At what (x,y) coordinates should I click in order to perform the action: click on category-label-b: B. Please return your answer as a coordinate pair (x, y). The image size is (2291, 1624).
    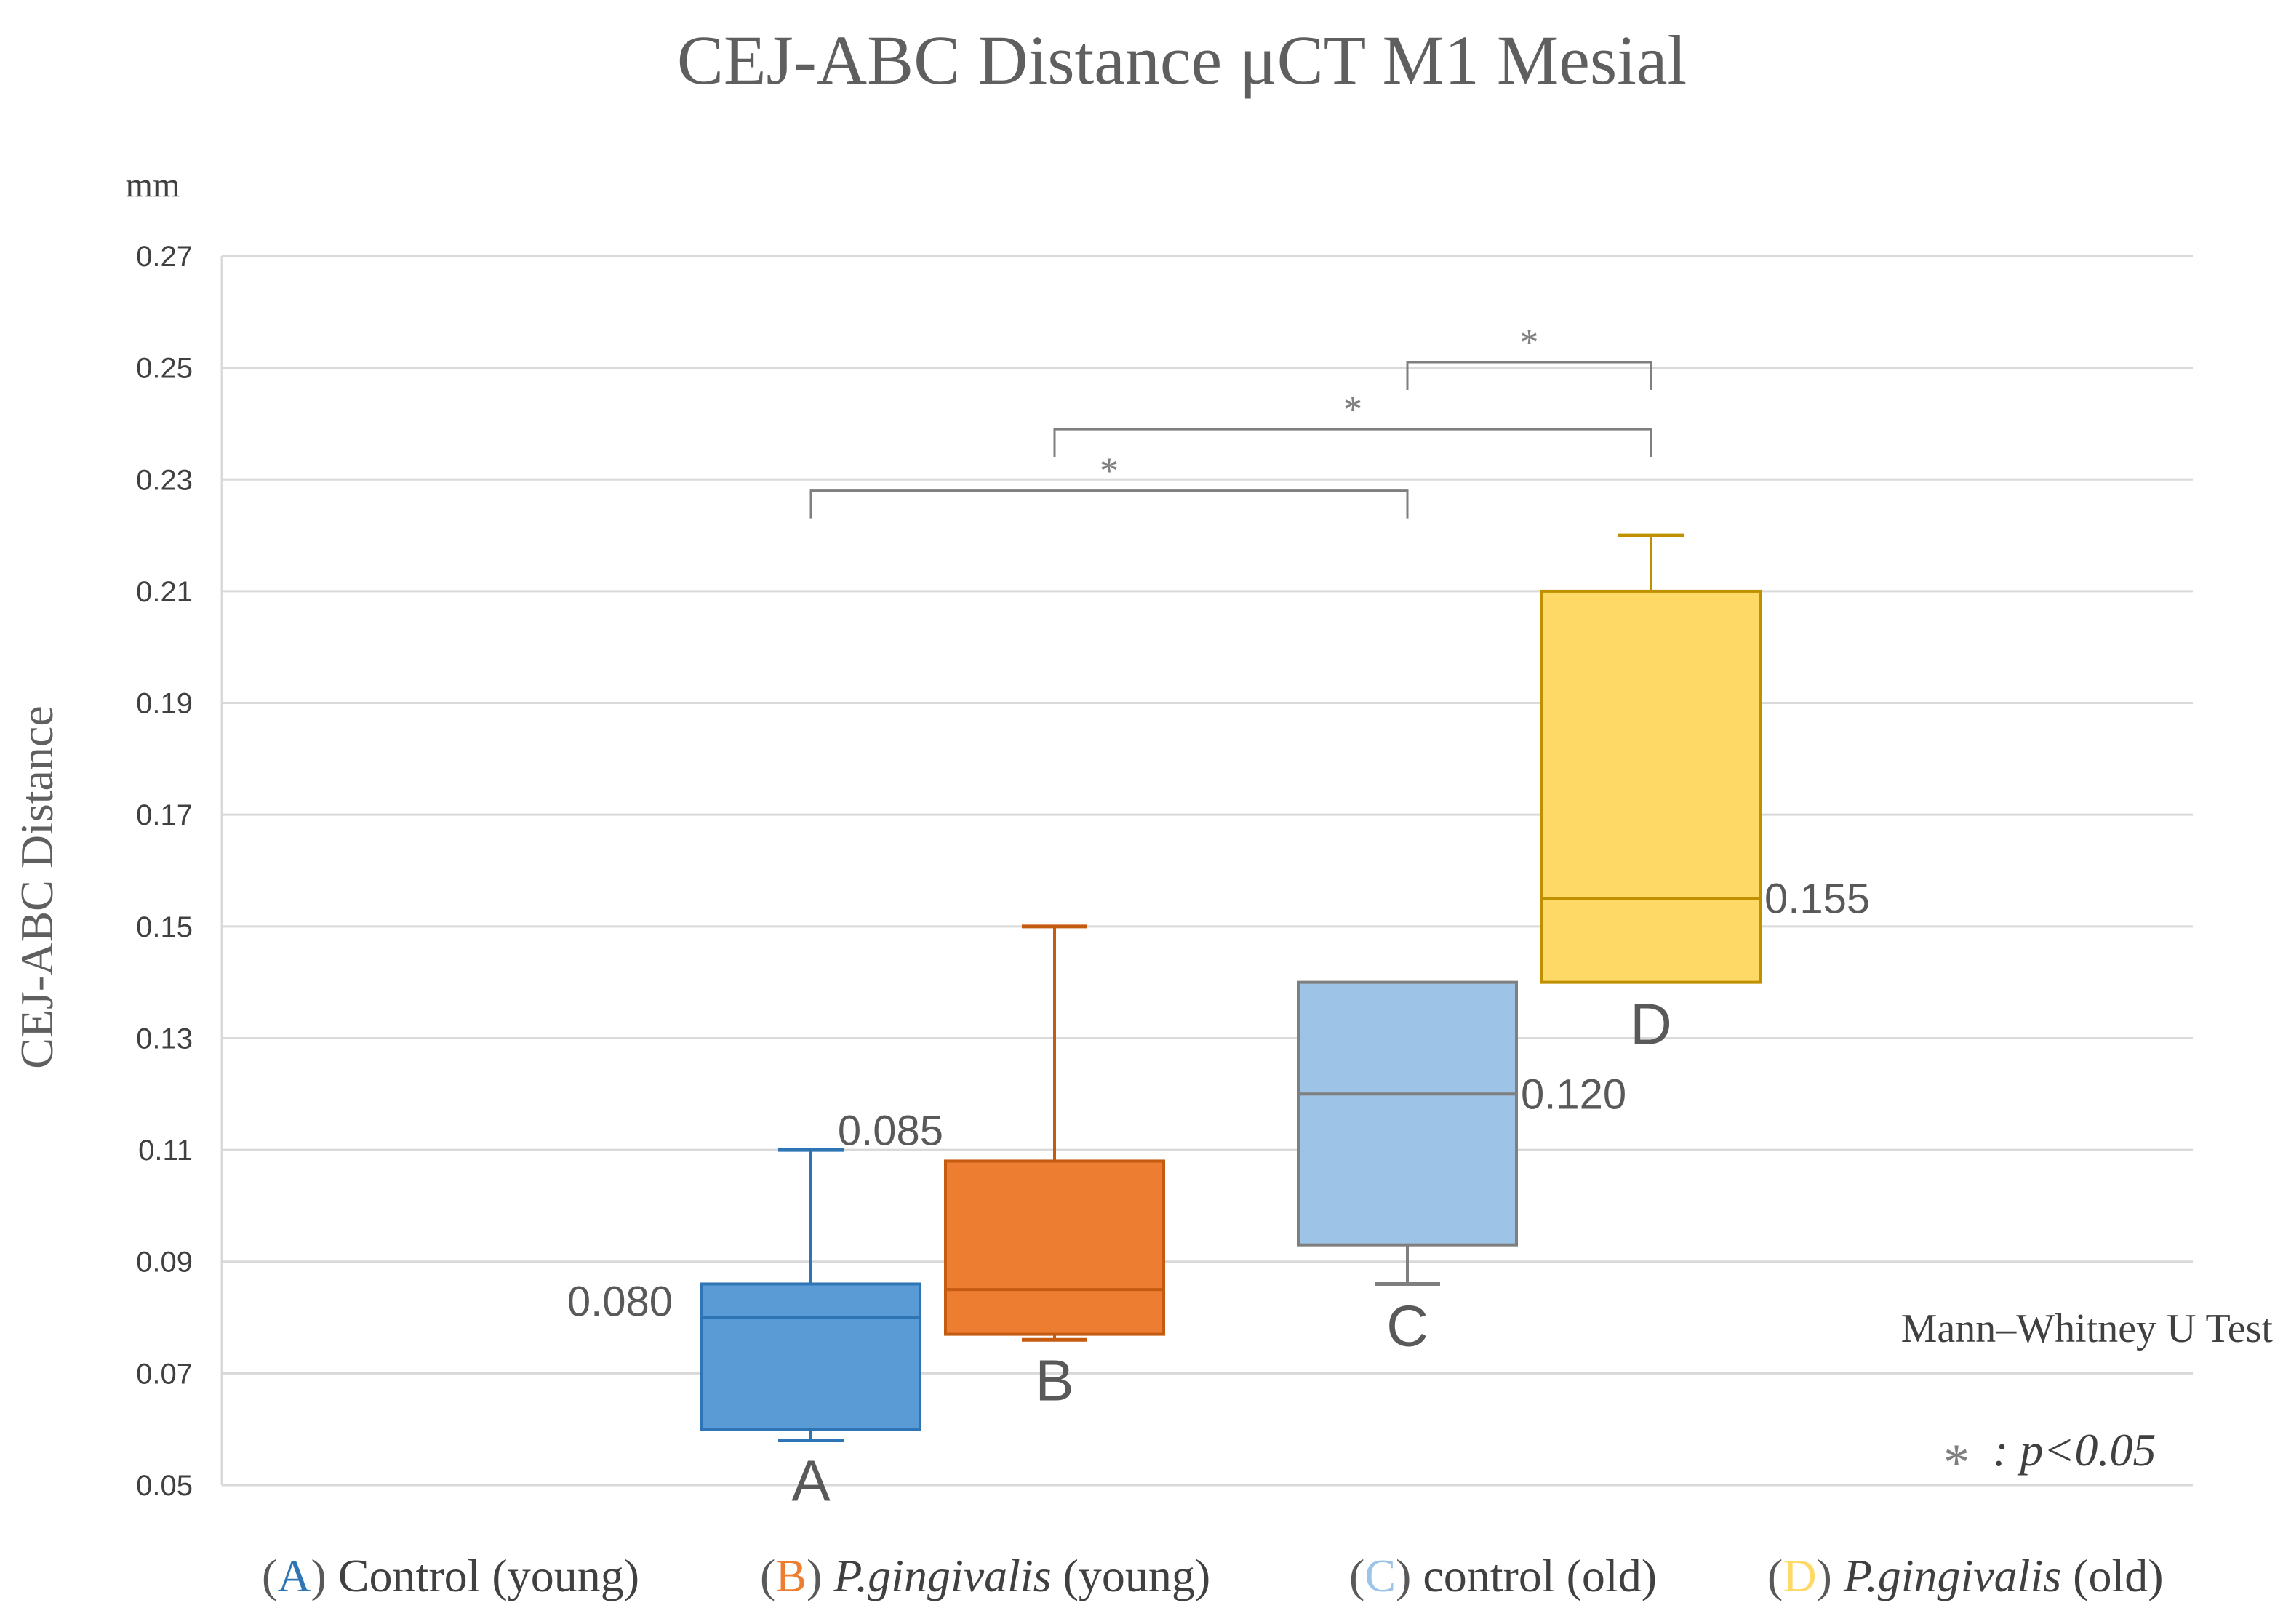
    Looking at the image, I should click on (1054, 1380).